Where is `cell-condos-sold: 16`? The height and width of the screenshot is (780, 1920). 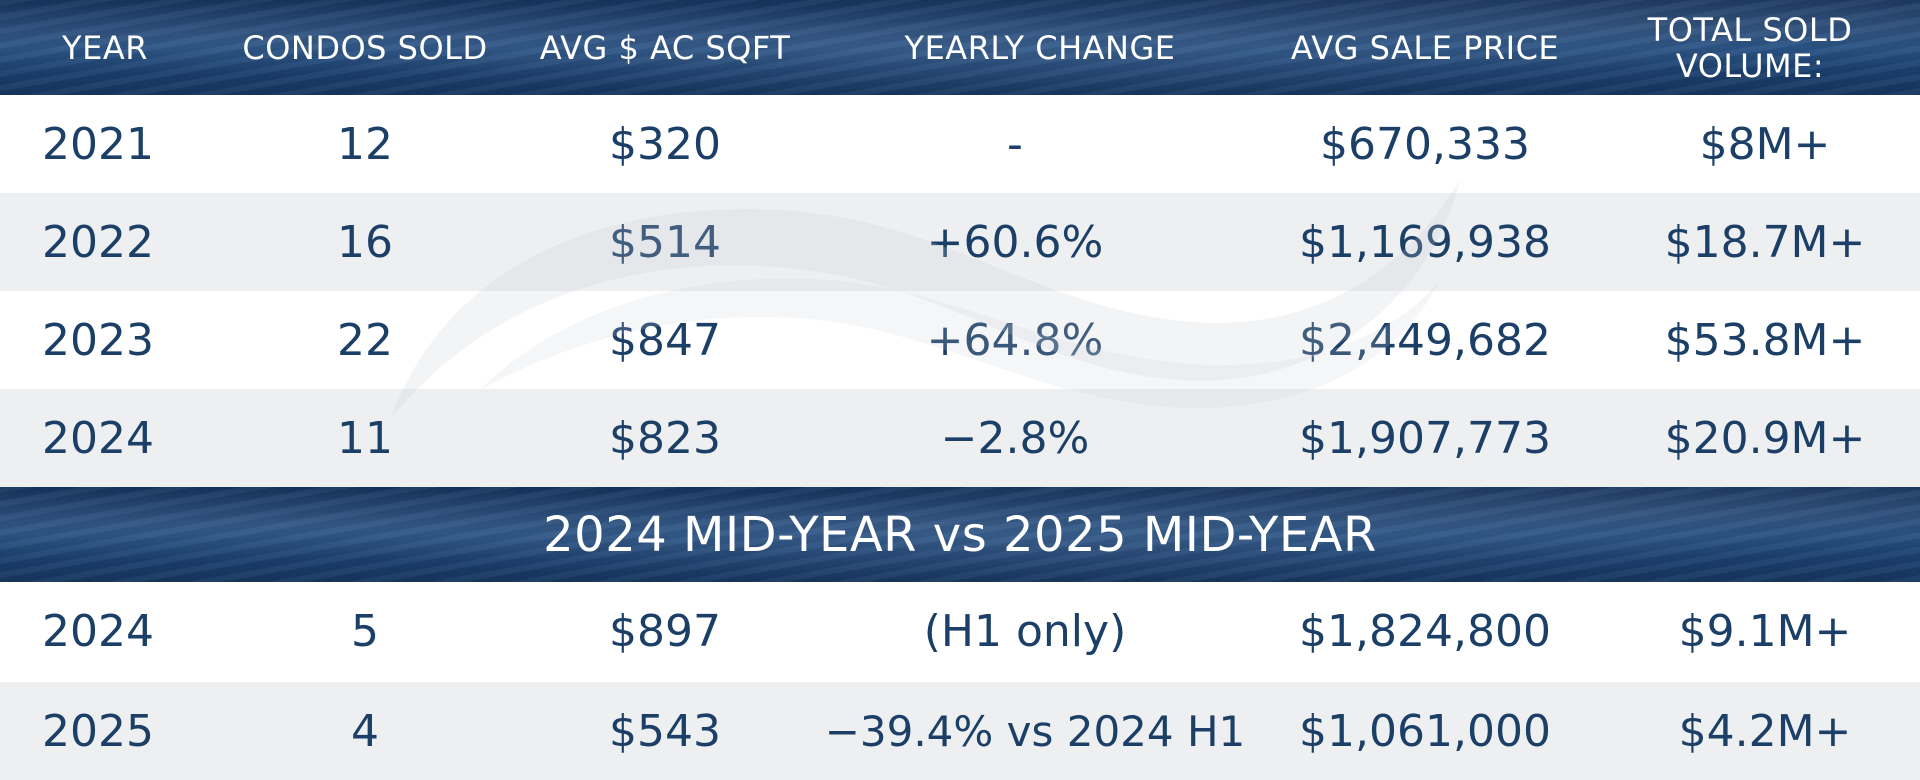 cell-condos-sold: 16 is located at coordinates (365, 242).